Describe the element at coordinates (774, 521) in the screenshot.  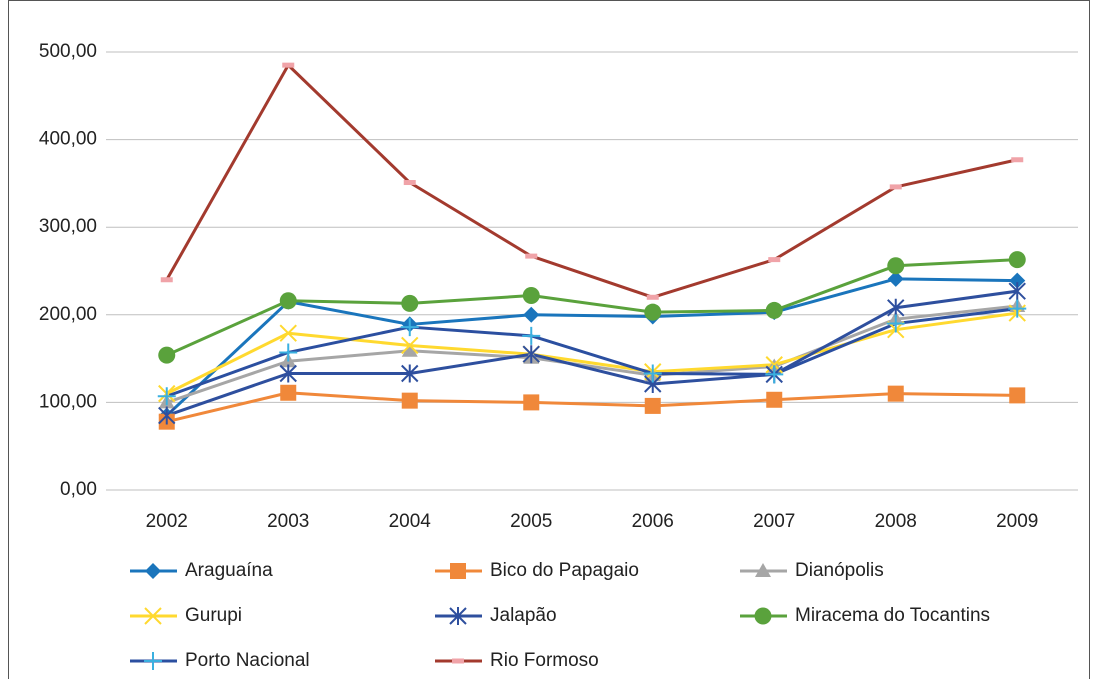
I see `x-tick-label: 2007` at that location.